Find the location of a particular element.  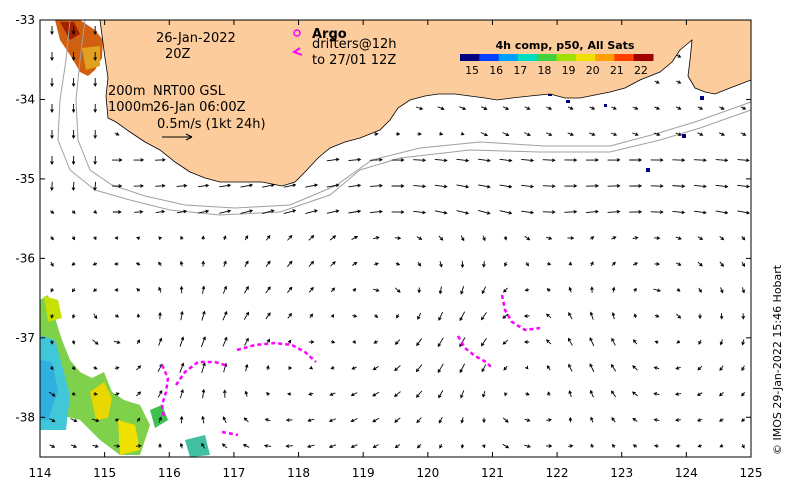

colorbar-segment is located at coordinates (605, 57).